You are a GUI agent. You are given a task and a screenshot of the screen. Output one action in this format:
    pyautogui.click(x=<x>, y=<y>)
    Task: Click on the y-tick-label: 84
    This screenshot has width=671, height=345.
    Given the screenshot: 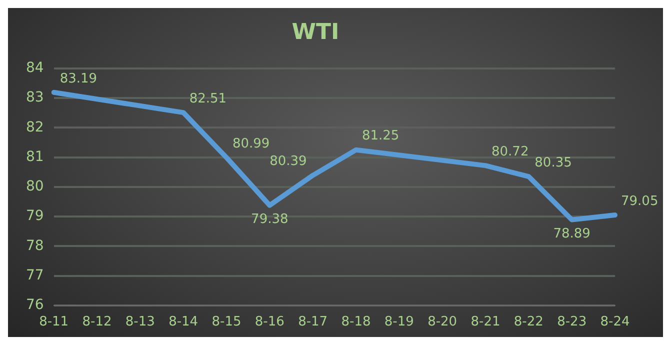 What is the action you would take?
    pyautogui.click(x=35, y=68)
    